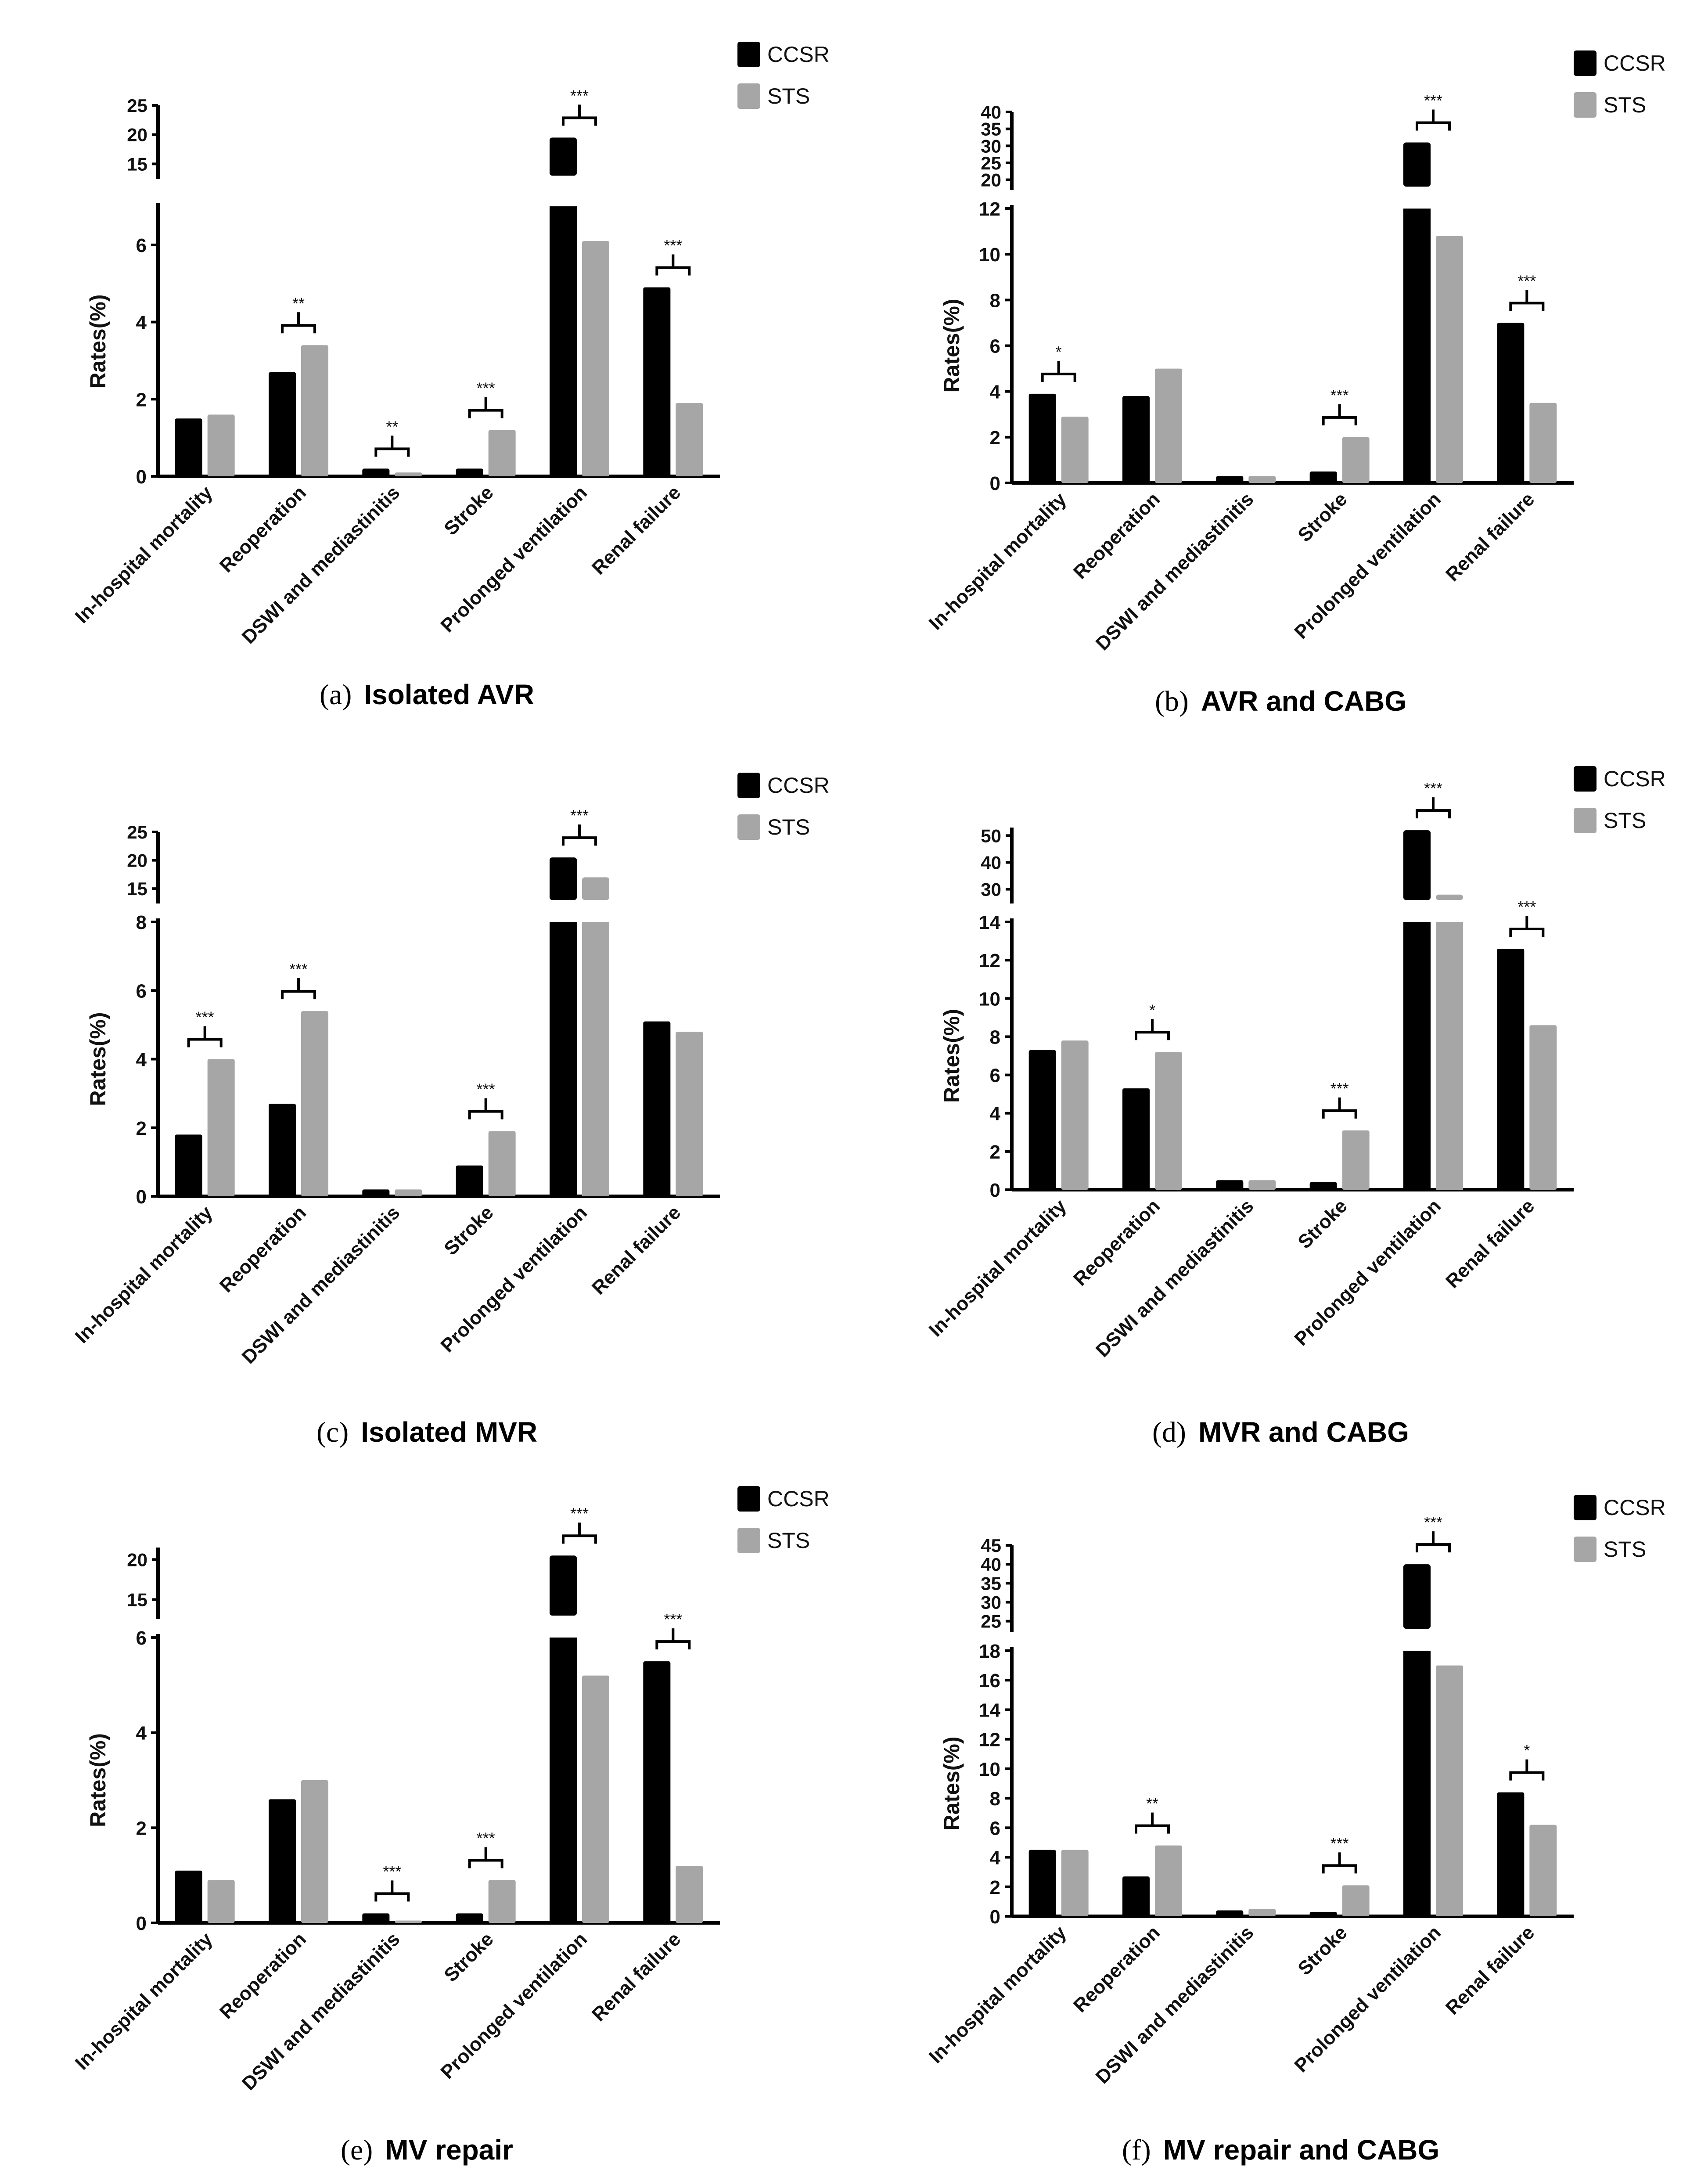  I want to click on caption-e: (e) MV repair, so click(427, 2150).